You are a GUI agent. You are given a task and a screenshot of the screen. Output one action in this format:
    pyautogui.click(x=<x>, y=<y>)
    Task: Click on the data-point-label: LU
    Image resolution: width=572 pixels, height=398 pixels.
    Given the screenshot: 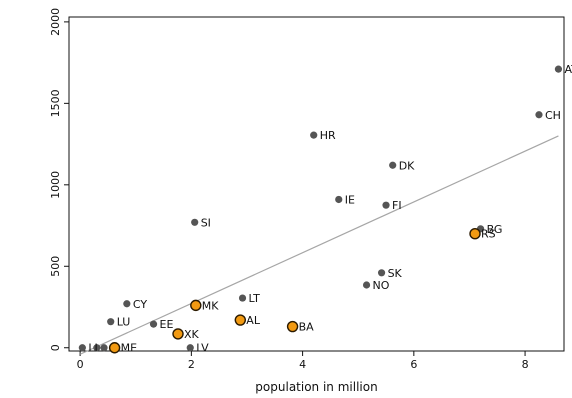 What is the action you would take?
    pyautogui.click(x=124, y=322)
    